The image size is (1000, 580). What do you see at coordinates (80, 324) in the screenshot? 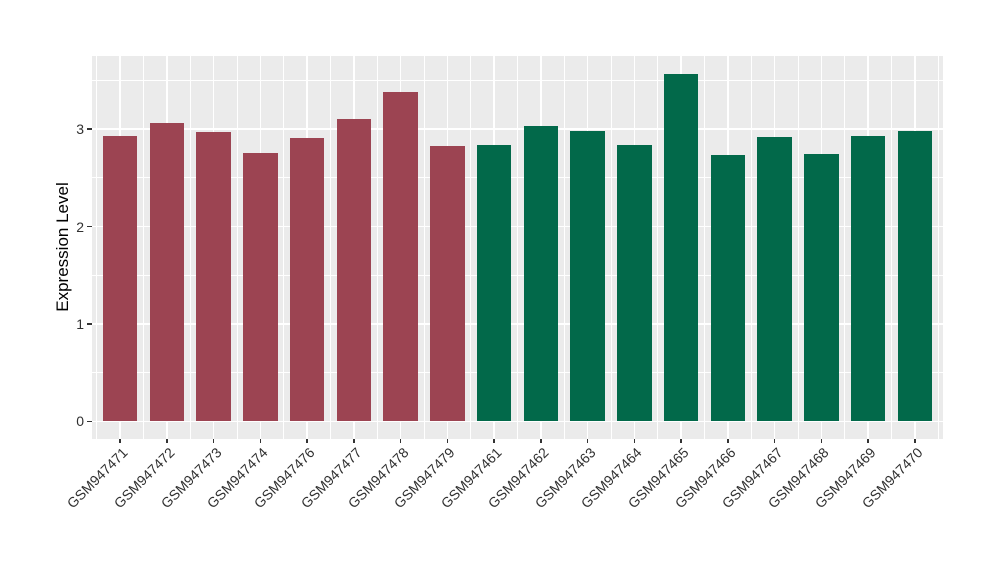
I see `y-tick-label: 1` at bounding box center [80, 324].